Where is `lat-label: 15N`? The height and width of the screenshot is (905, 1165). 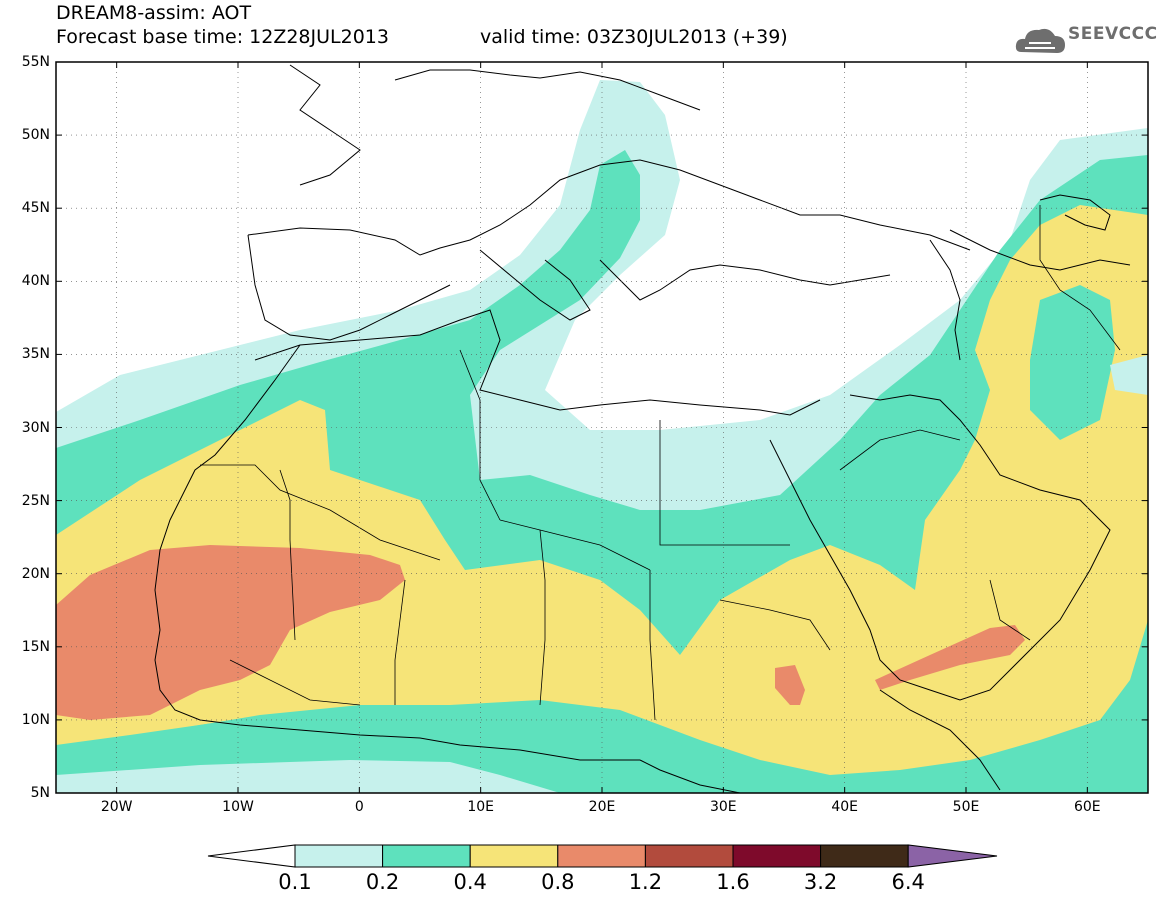 lat-label: 15N is located at coordinates (35, 646).